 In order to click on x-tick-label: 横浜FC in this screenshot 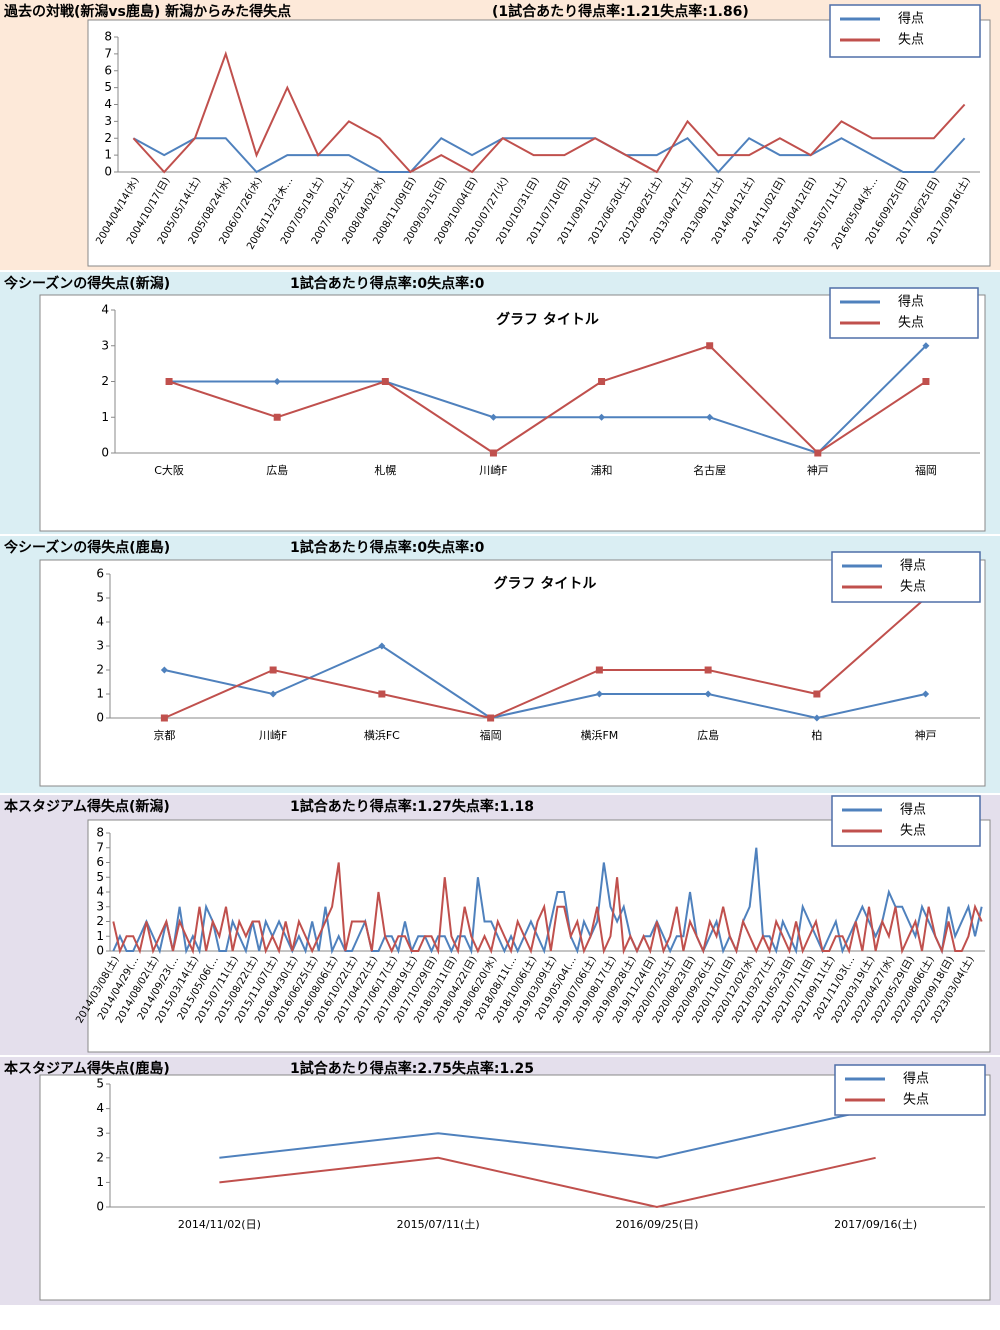, I will do `click(382, 735)`.